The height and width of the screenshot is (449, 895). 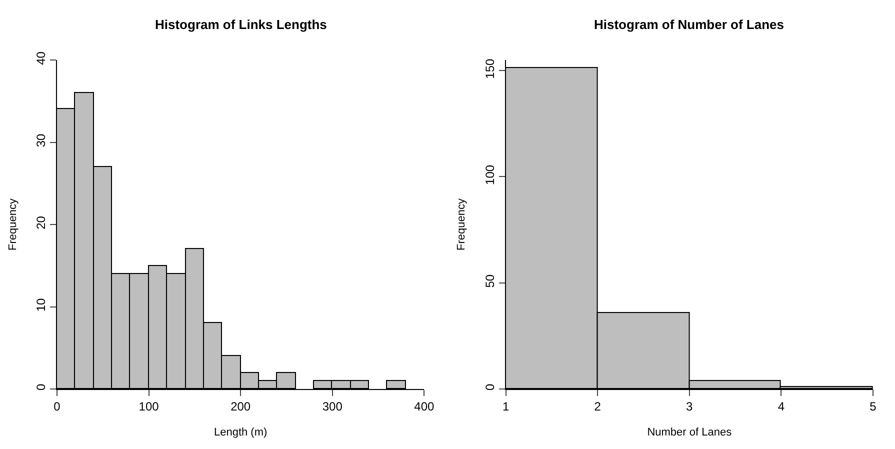 What do you see at coordinates (490, 68) in the screenshot?
I see `y-tick-label: 150` at bounding box center [490, 68].